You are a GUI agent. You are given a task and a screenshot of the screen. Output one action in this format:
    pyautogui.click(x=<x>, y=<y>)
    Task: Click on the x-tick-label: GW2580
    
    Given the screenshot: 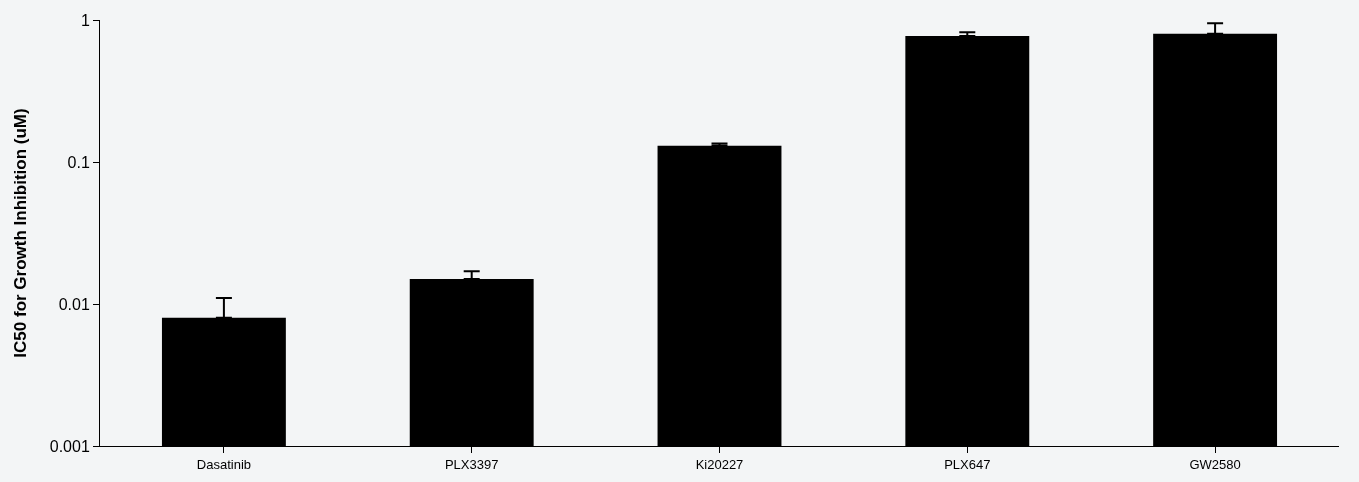 What is the action you would take?
    pyautogui.click(x=1215, y=464)
    